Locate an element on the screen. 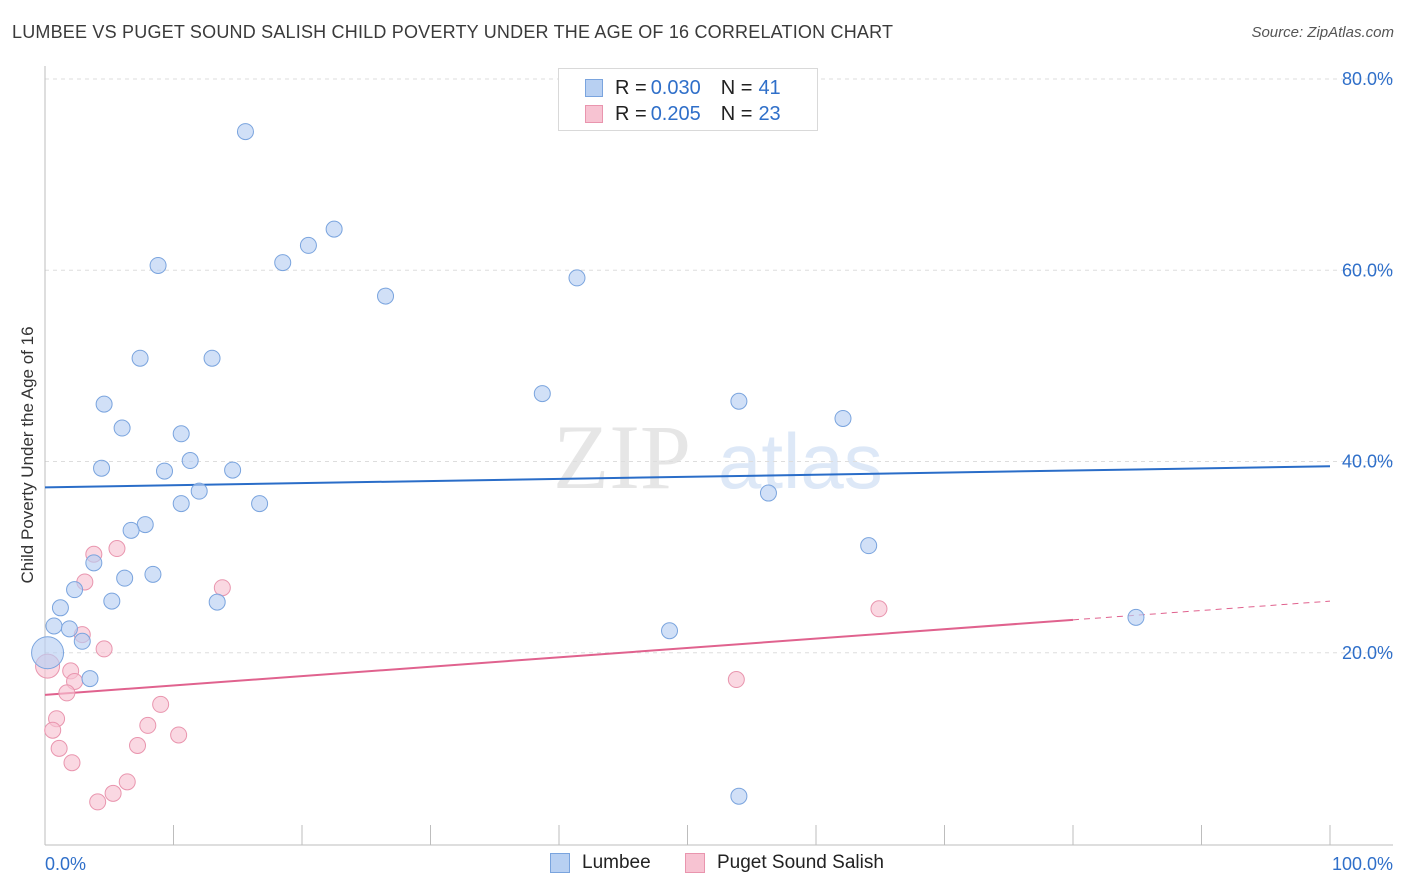  legend-row-lumbee: R = 0.030 N = 41 is located at coordinates (683, 88).